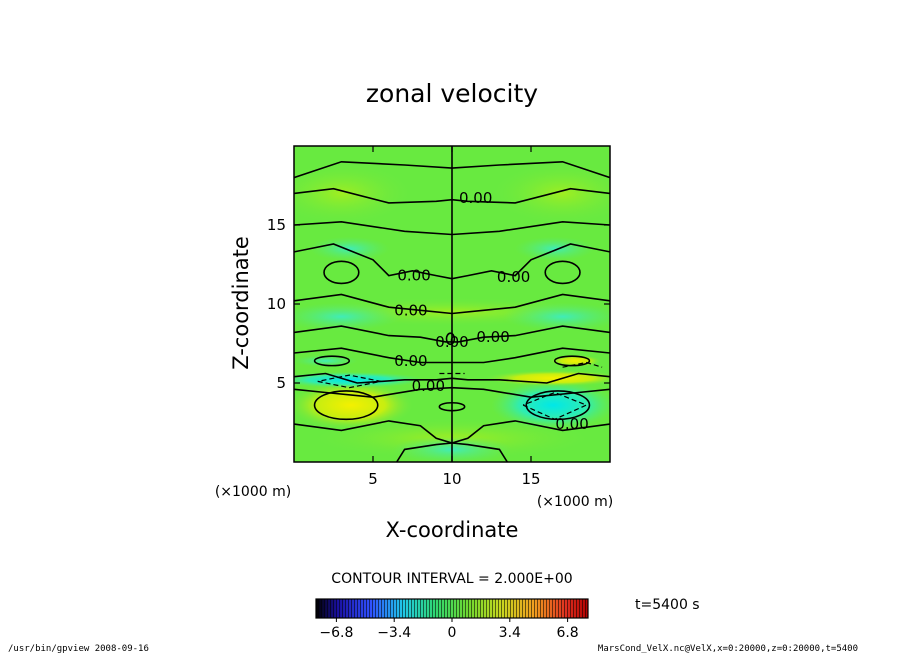  I want to click on x-tick-label: 5, so click(373, 479).